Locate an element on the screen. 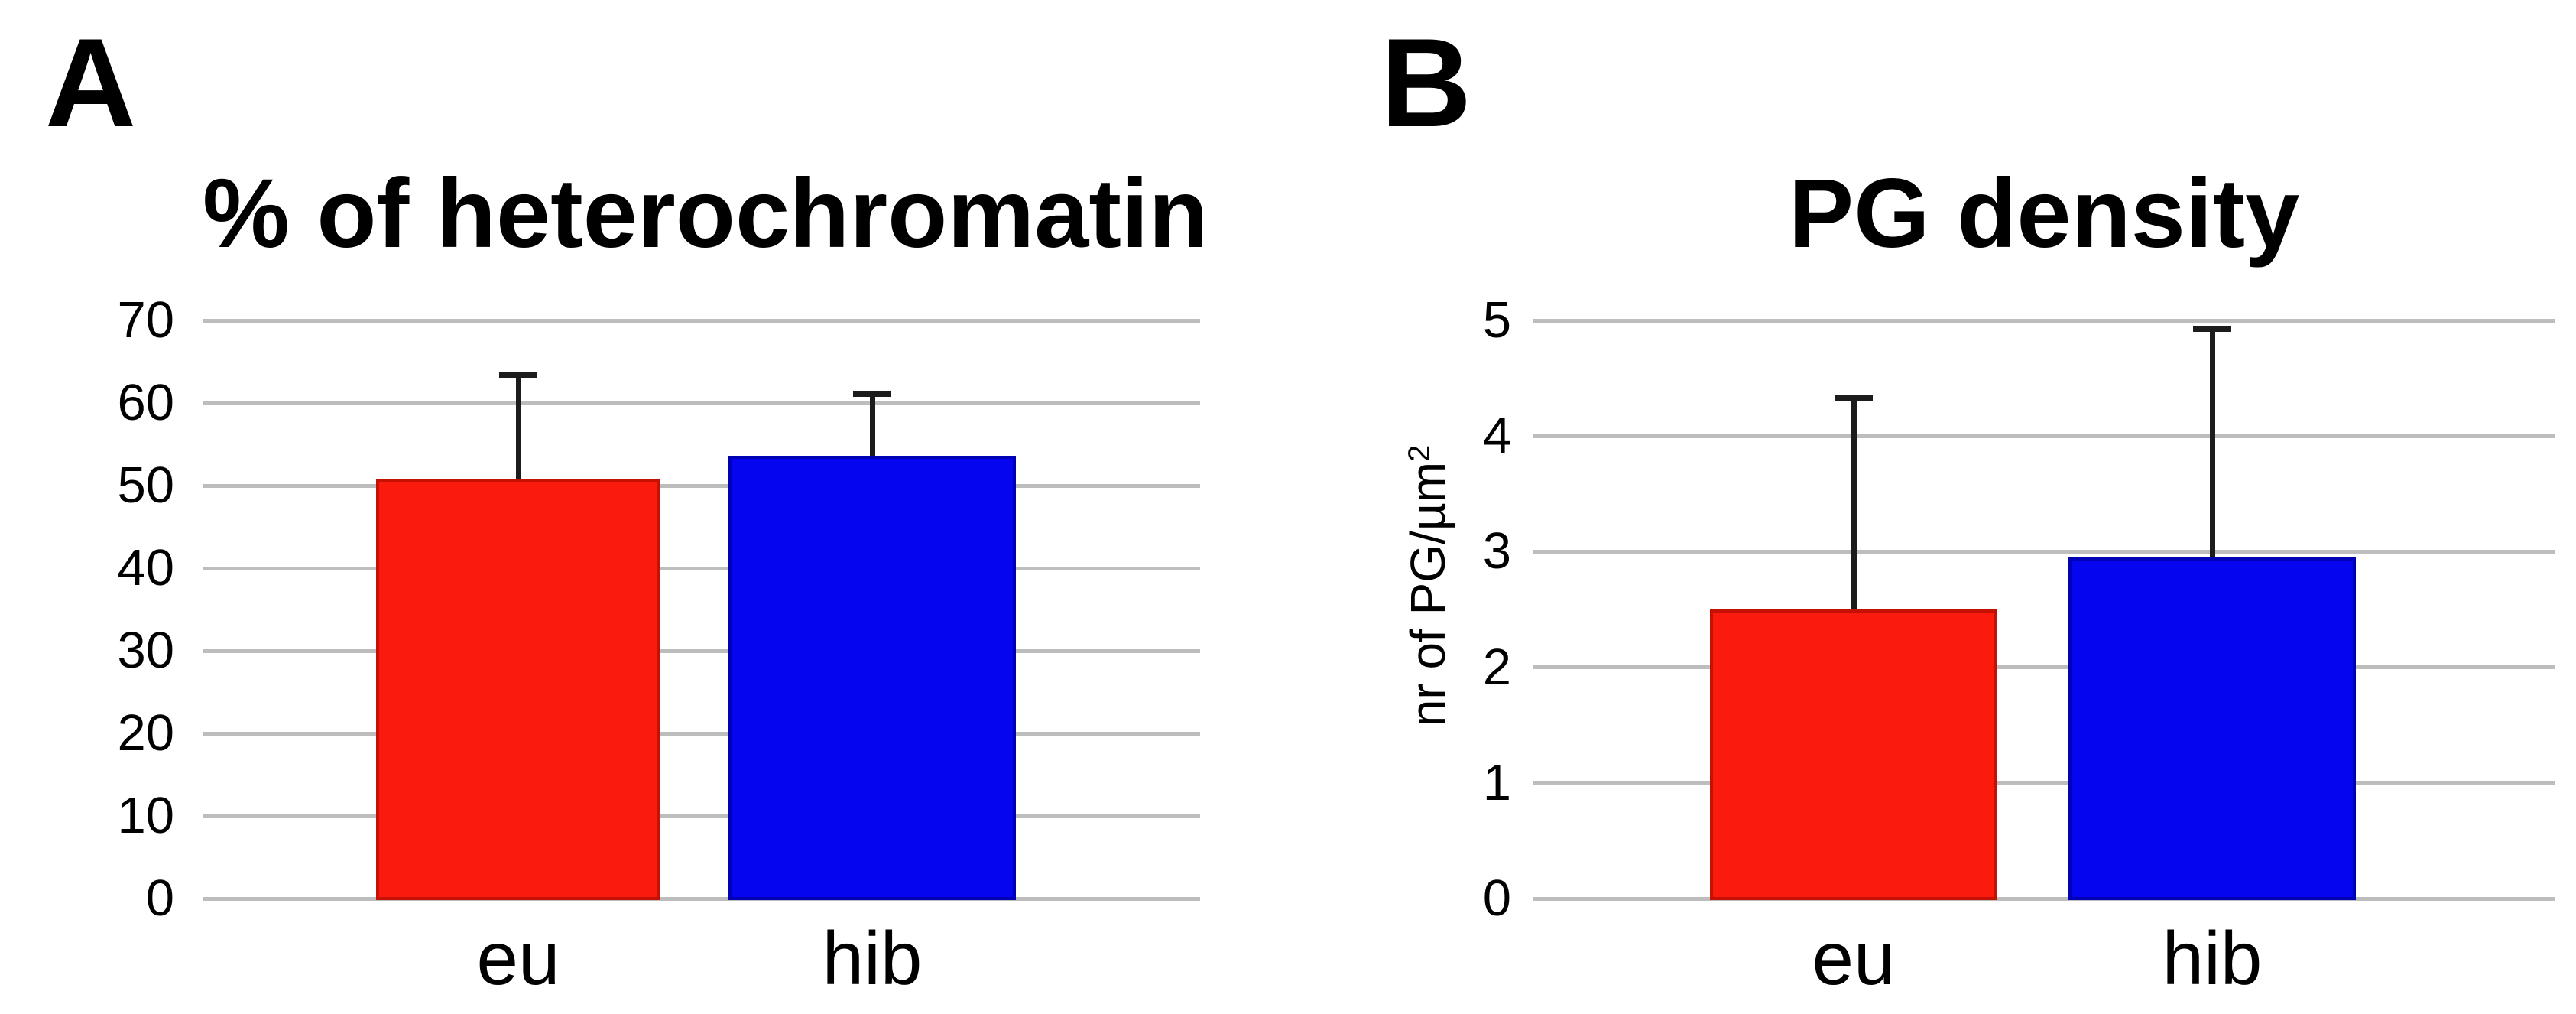  panel-b-y-axis-label: nr of PG/µm2 is located at coordinates (1427, 585).